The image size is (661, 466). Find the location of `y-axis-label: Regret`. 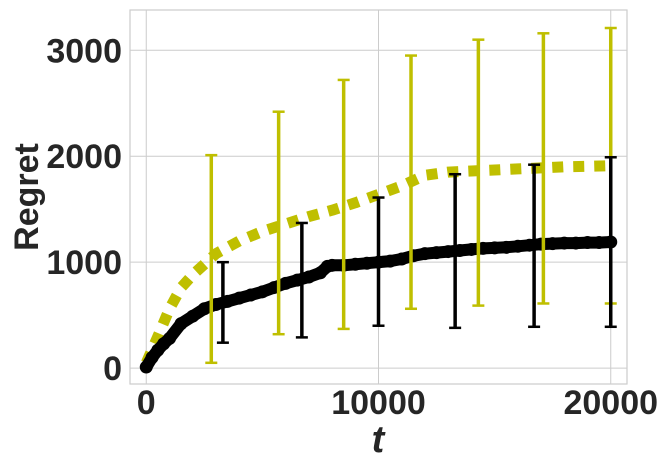

y-axis-label: Regret is located at coordinates (27, 197).